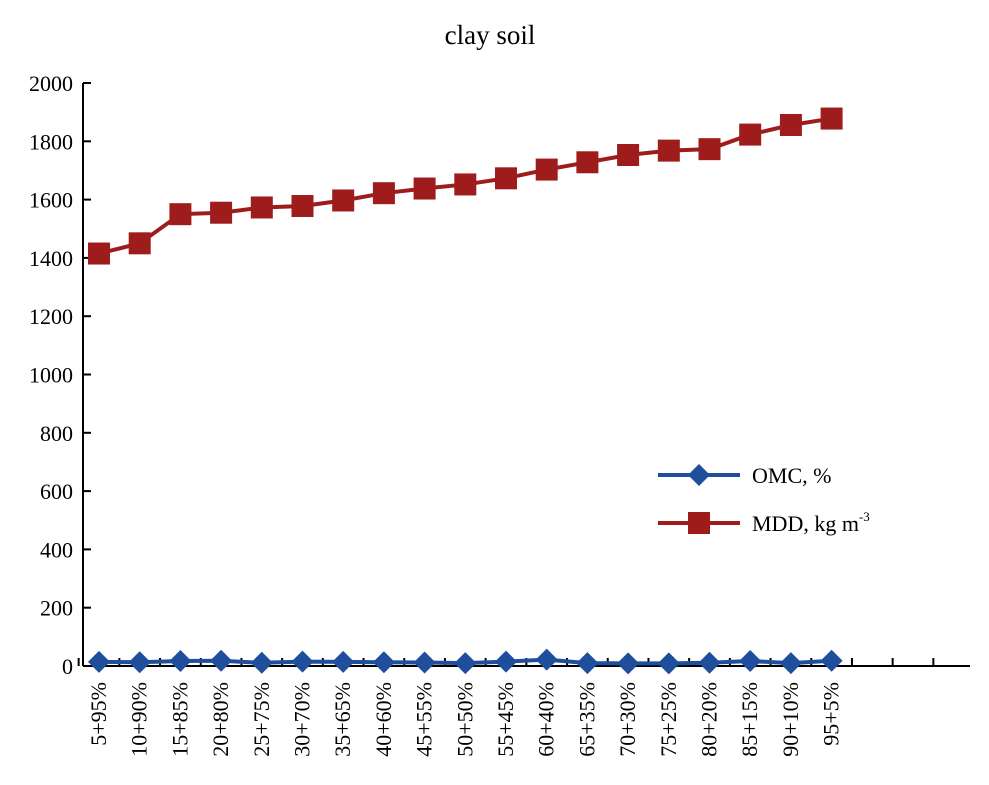 This screenshot has width=989, height=785. I want to click on y-tick-label: 200, so click(56, 608).